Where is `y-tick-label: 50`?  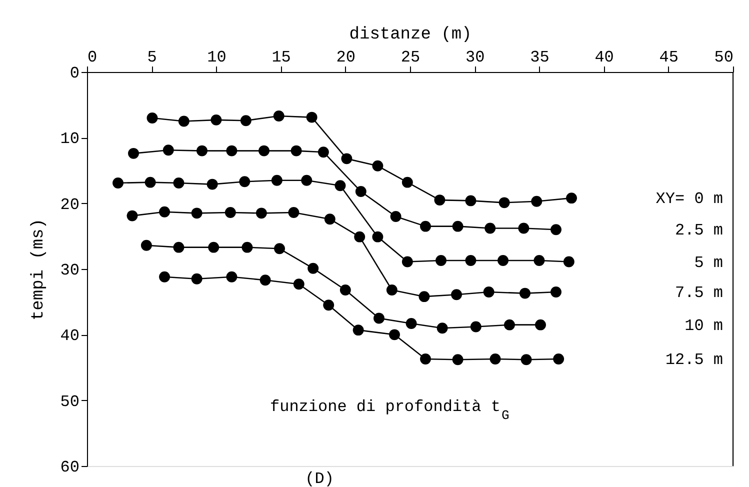
y-tick-label: 50 is located at coordinates (70, 401).